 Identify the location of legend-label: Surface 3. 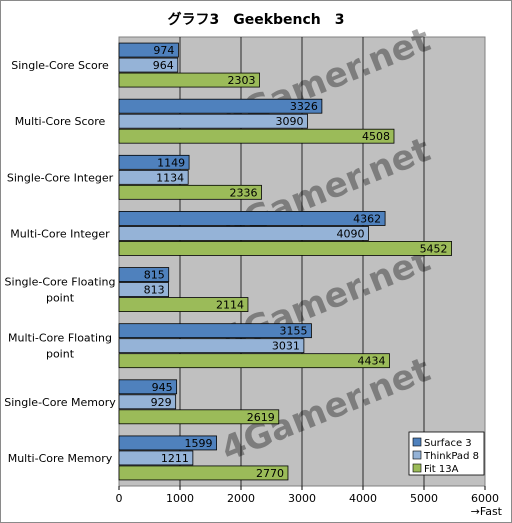
(448, 443).